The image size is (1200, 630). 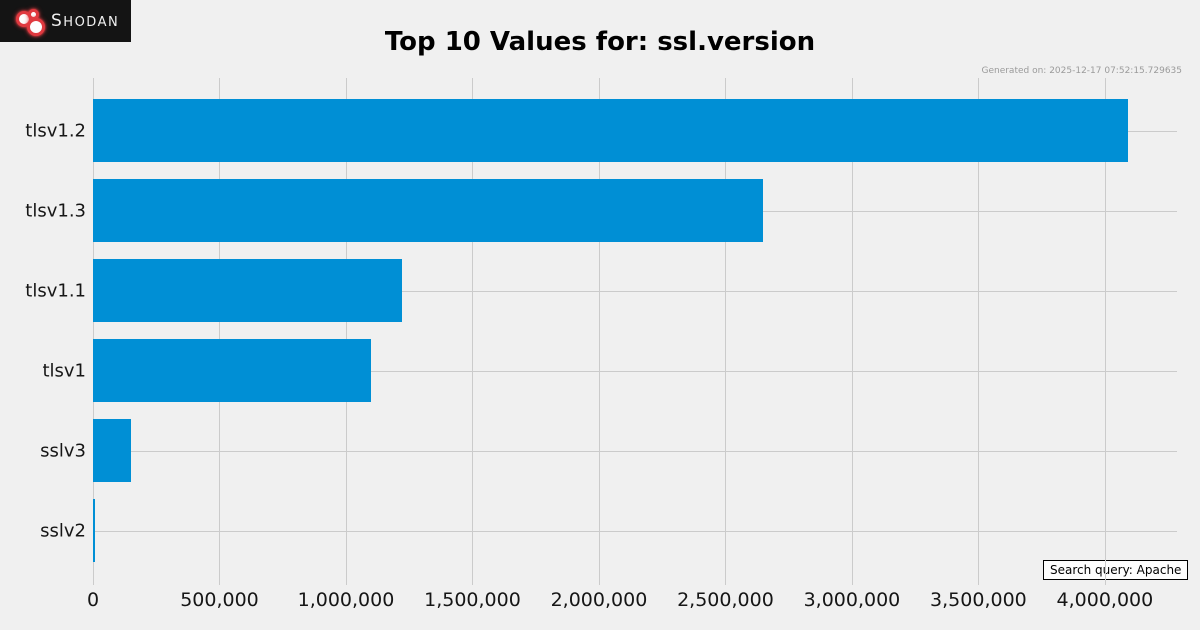 What do you see at coordinates (43, 331) in the screenshot?
I see `y-axis-labels: tlsv1.2 tlsv1.3 tlsv1.1 tlsv1 sslv3 sslv2` at bounding box center [43, 331].